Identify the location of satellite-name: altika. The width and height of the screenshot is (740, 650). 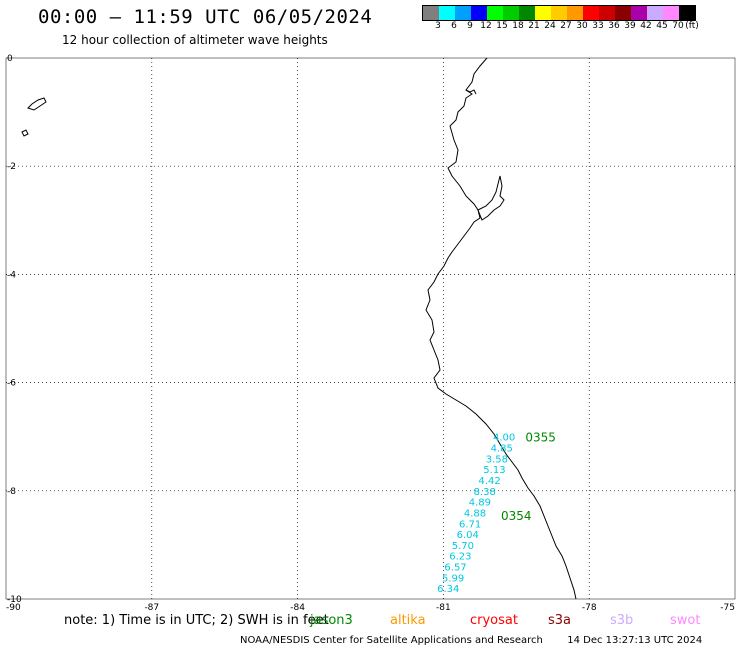
(408, 620).